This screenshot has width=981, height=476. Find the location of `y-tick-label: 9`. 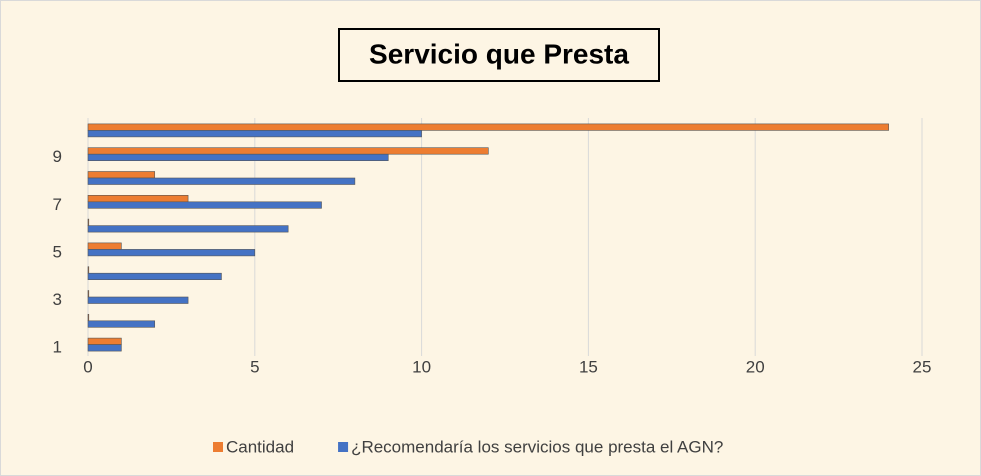

y-tick-label: 9 is located at coordinates (57, 156).